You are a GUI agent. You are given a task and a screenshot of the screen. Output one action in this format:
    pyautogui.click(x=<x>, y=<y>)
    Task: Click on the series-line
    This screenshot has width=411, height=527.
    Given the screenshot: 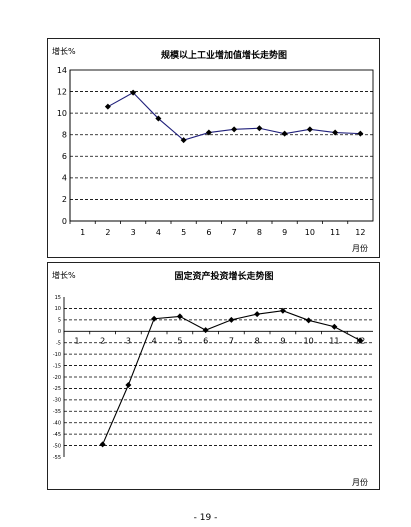 What is the action you would take?
    pyautogui.click(x=234, y=116)
    